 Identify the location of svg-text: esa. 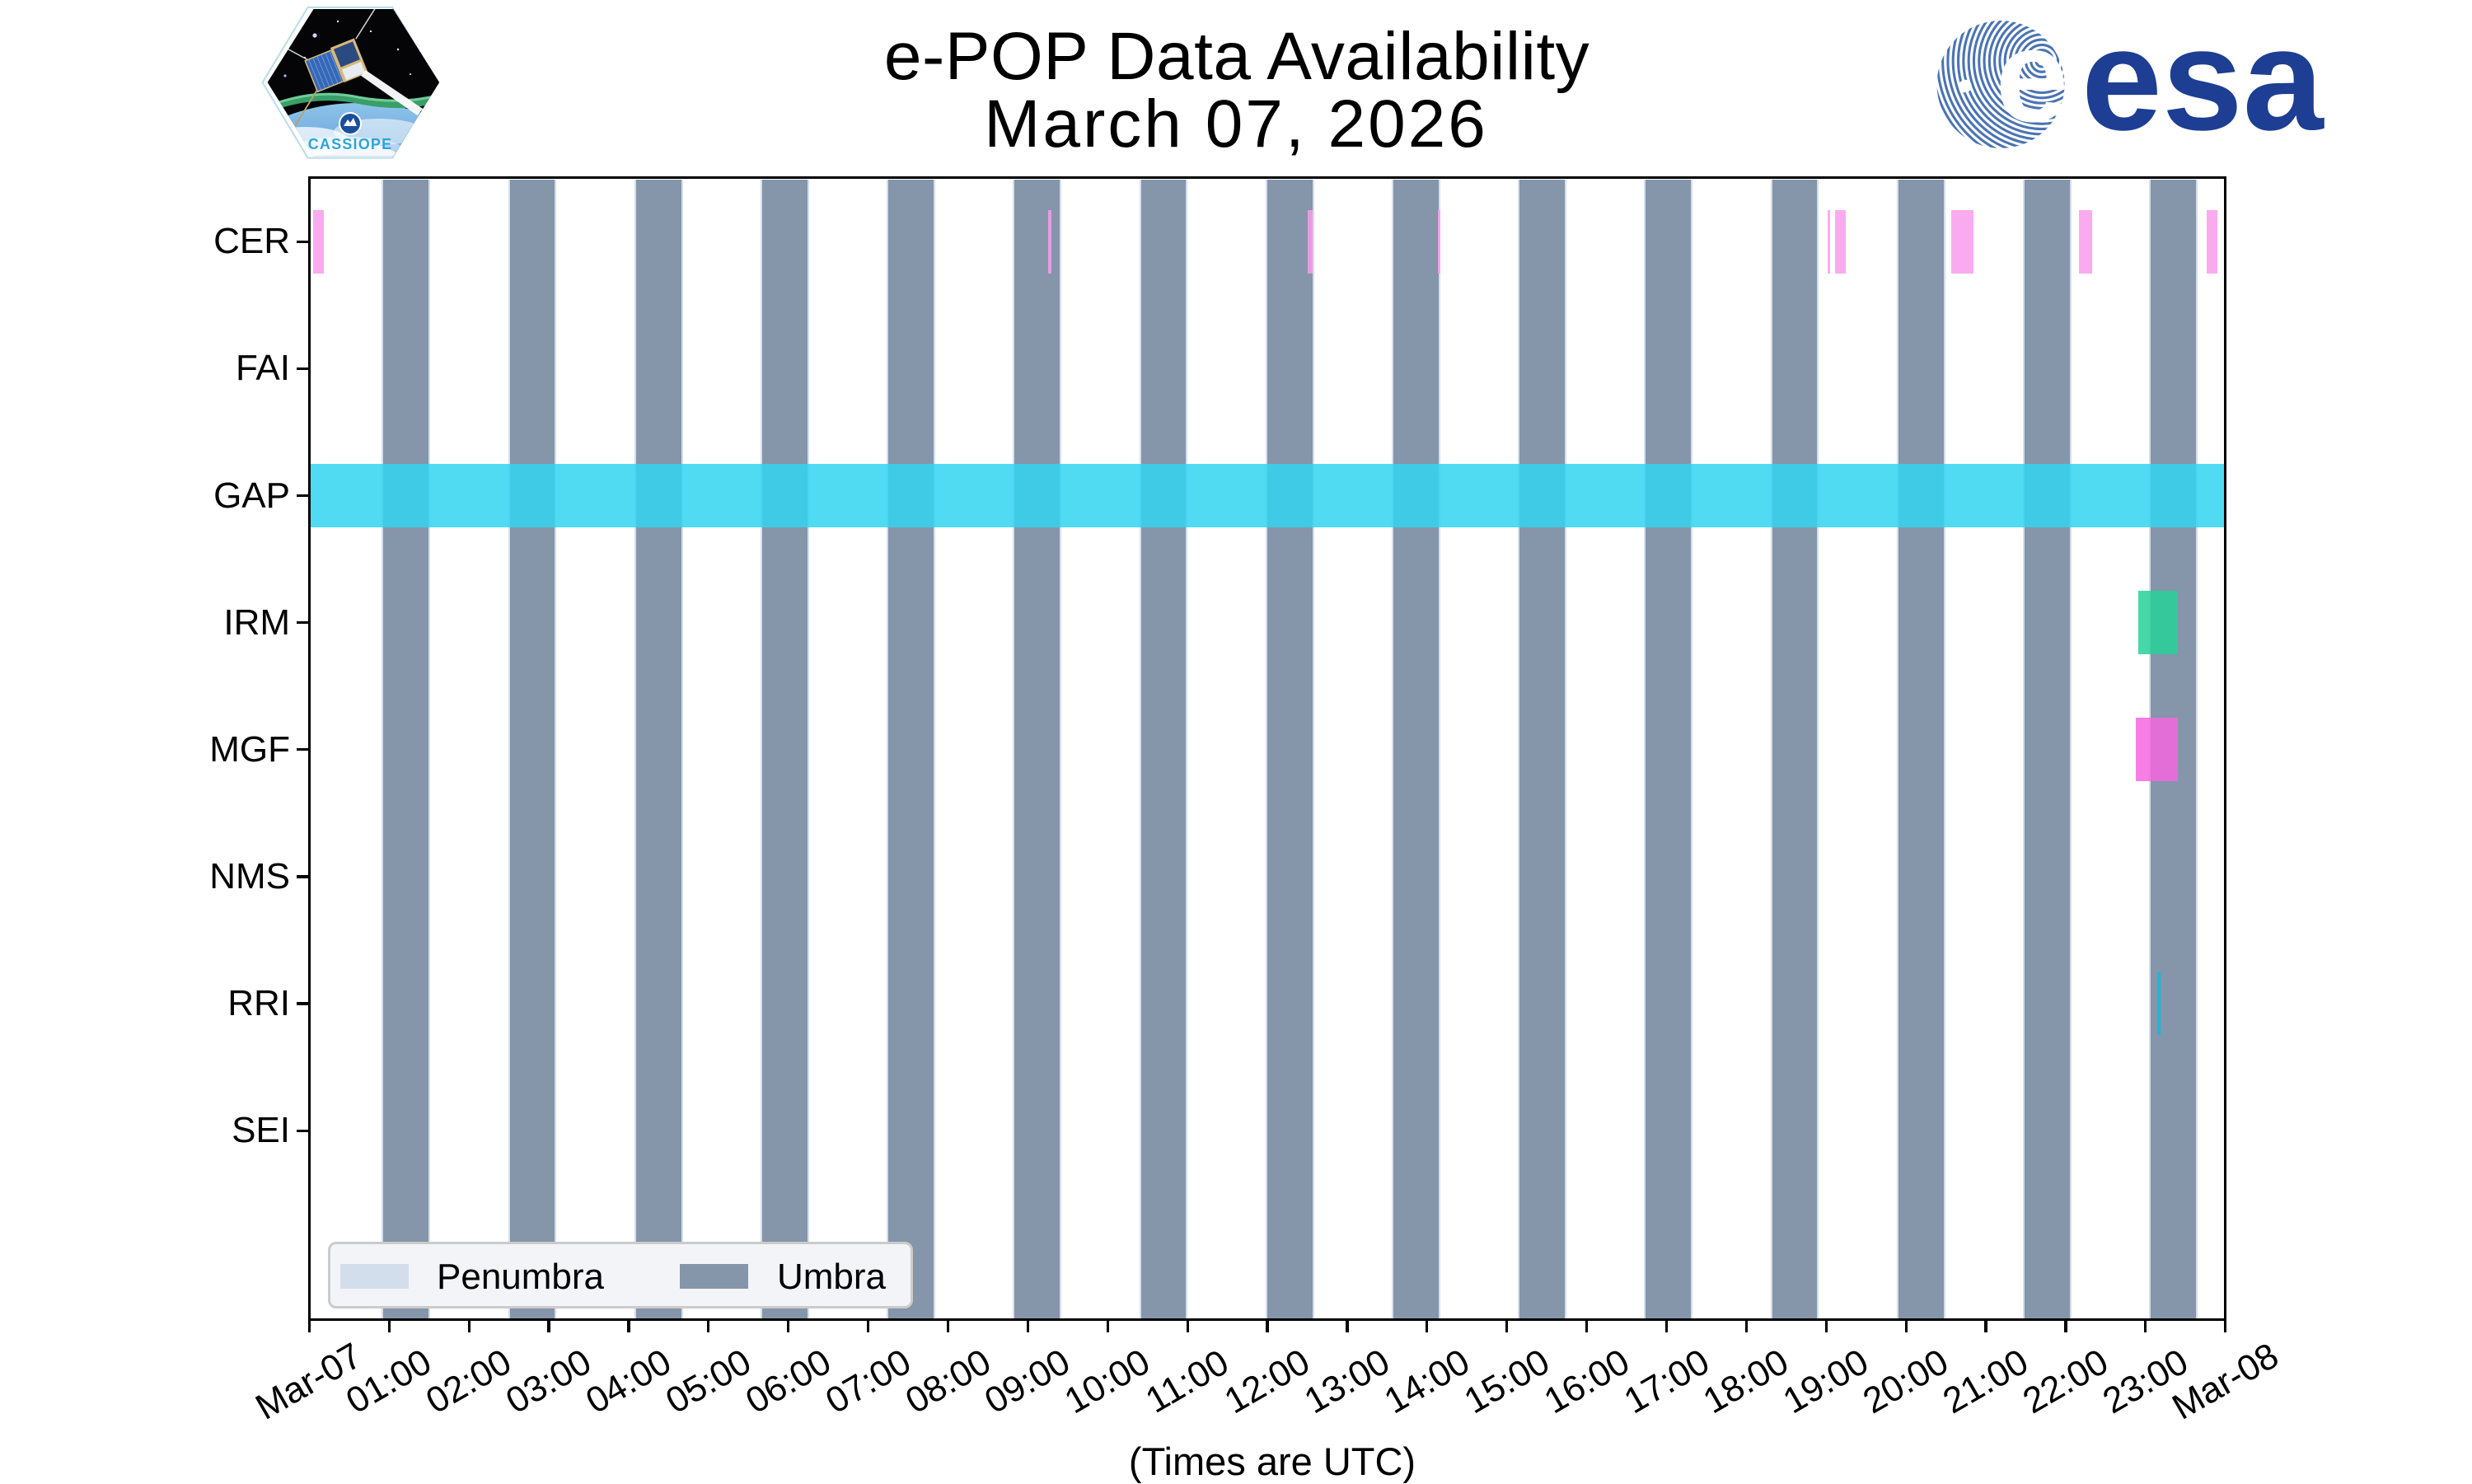
(2203, 86).